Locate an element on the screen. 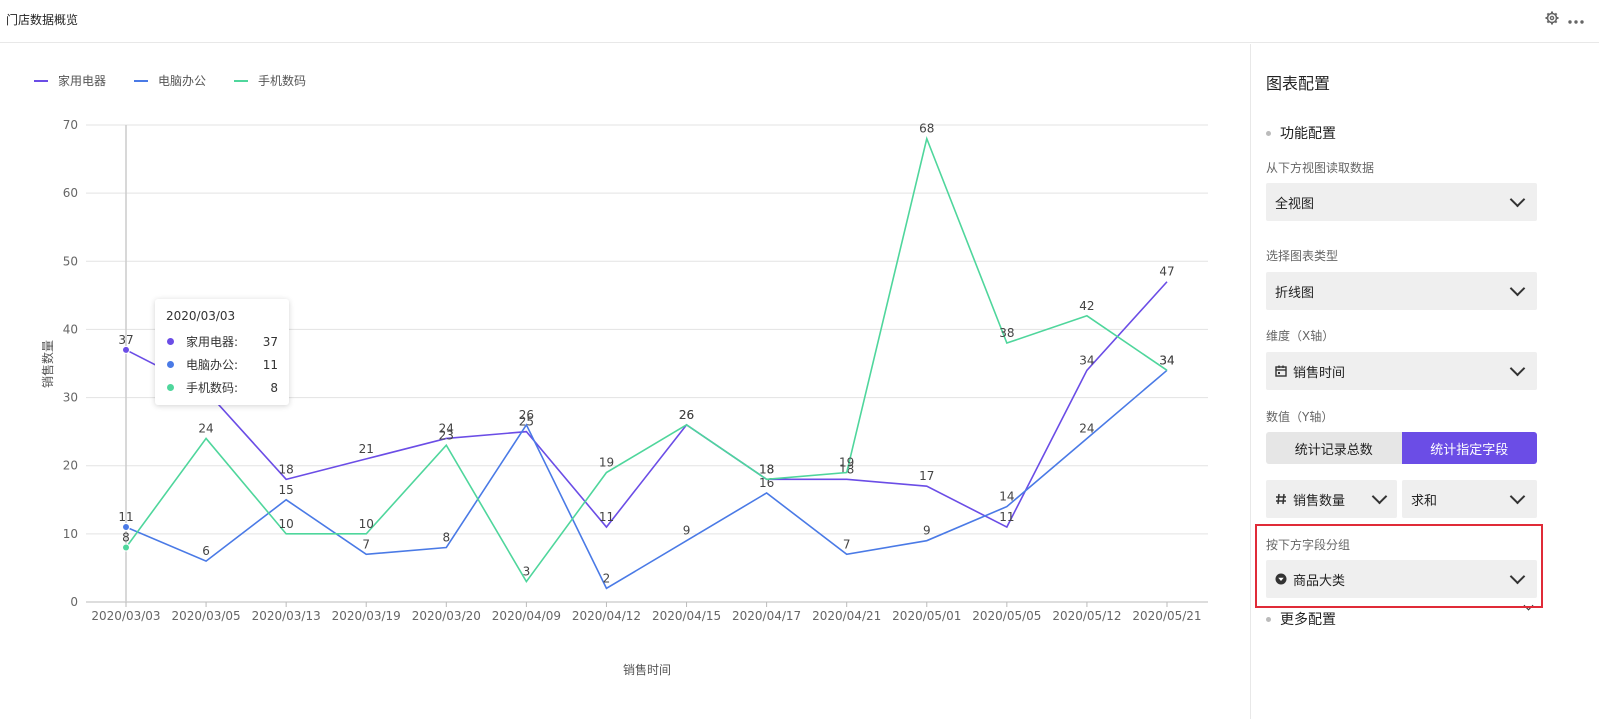 The width and height of the screenshot is (1599, 719). x-tick-label: 2020/03/20 is located at coordinates (446, 616).